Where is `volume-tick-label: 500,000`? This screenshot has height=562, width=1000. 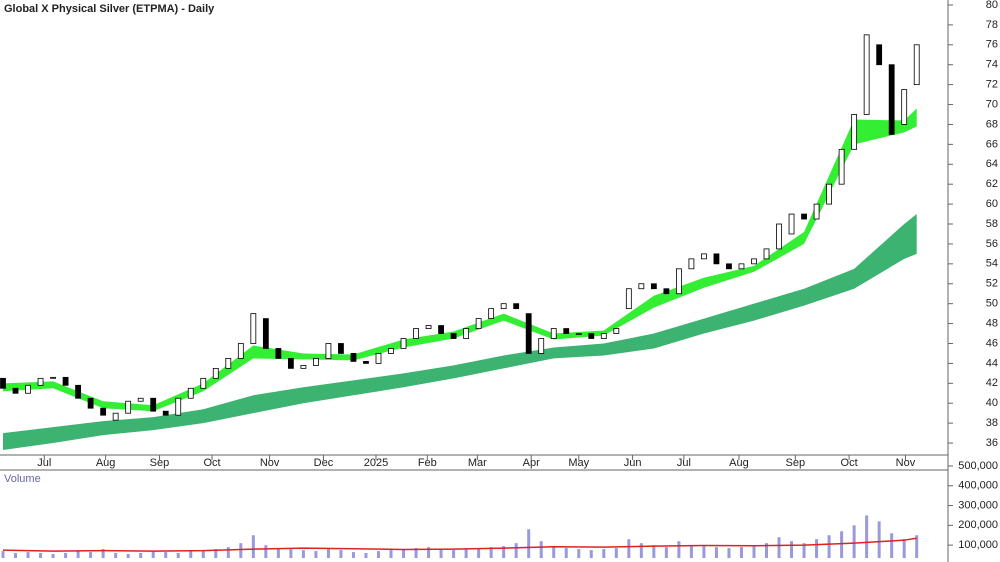 volume-tick-label: 500,000 is located at coordinates (978, 466).